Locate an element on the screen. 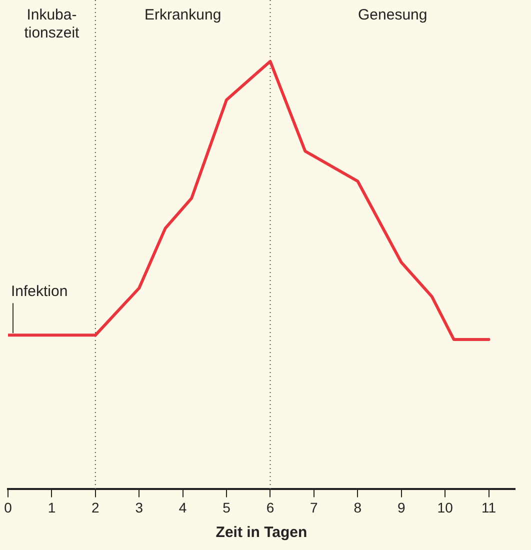 Image resolution: width=531 pixels, height=550 pixels. x-tick-label: 1 is located at coordinates (52, 507).